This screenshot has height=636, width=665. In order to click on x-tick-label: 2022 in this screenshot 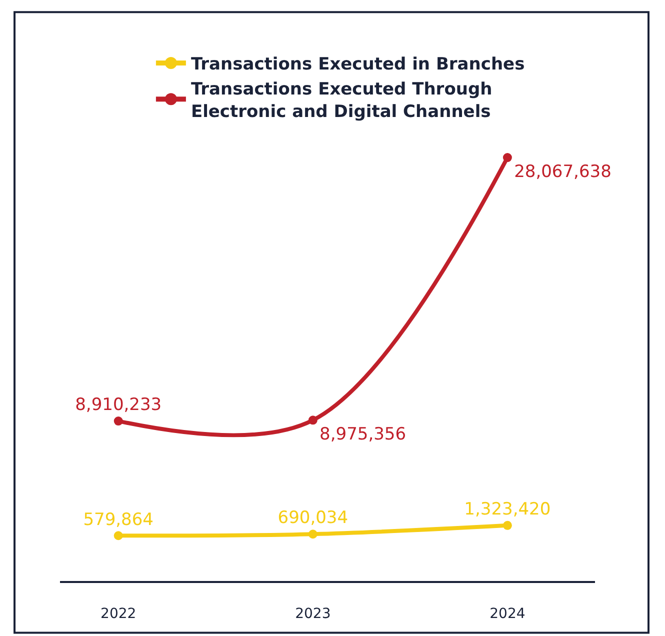, I will do `click(118, 614)`.